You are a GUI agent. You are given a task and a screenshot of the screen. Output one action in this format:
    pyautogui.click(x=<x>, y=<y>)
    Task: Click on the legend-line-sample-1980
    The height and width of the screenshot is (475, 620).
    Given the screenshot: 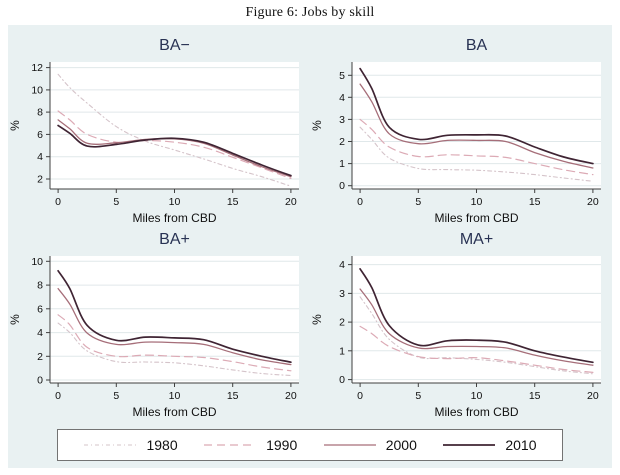 What is the action you would take?
    pyautogui.click(x=110, y=445)
    